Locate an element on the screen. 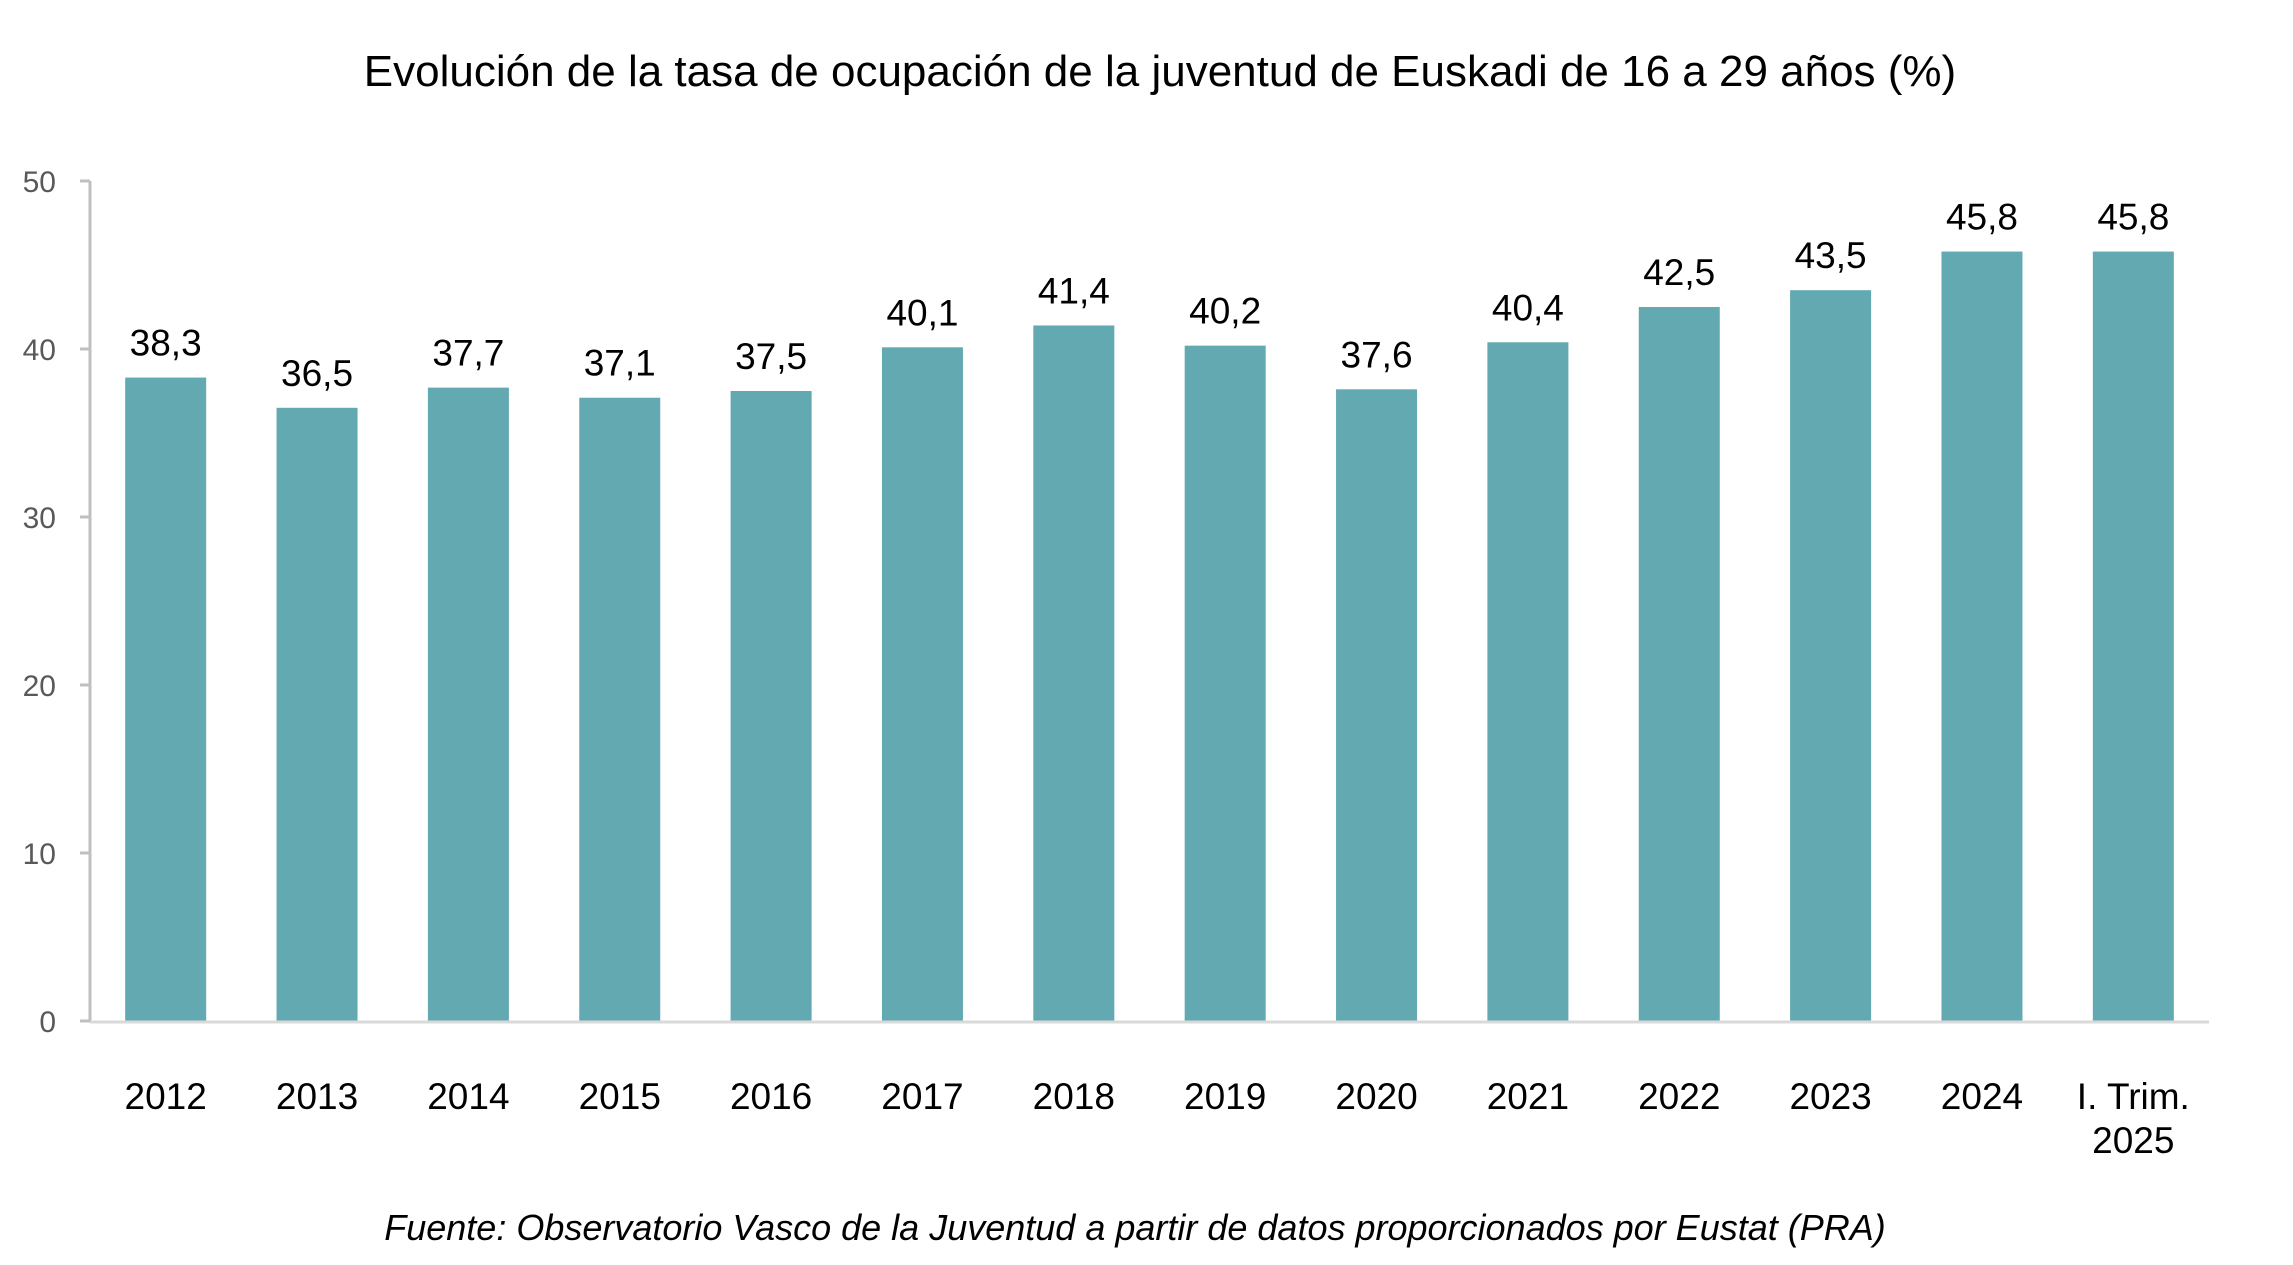  x-tick-label: 2013 is located at coordinates (317, 1096).